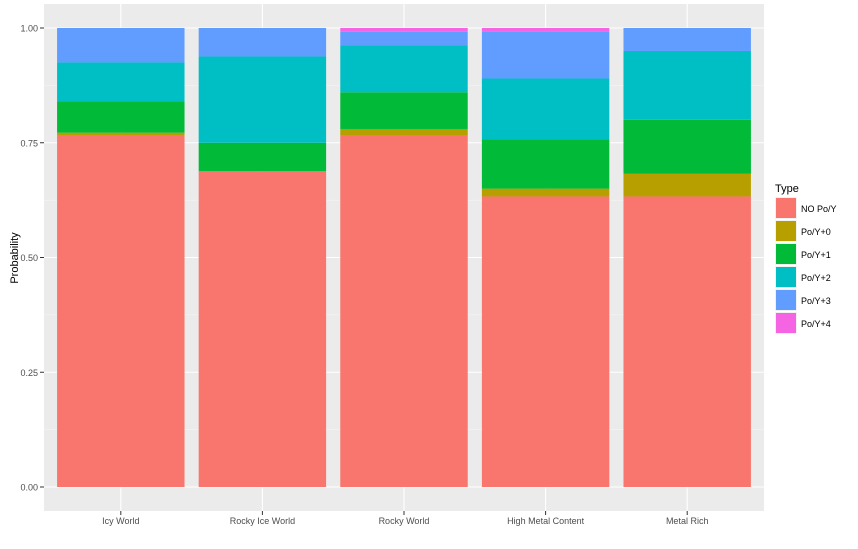 Image resolution: width=858 pixels, height=549 pixels. I want to click on legend-label: Po/Y+2, so click(816, 278).